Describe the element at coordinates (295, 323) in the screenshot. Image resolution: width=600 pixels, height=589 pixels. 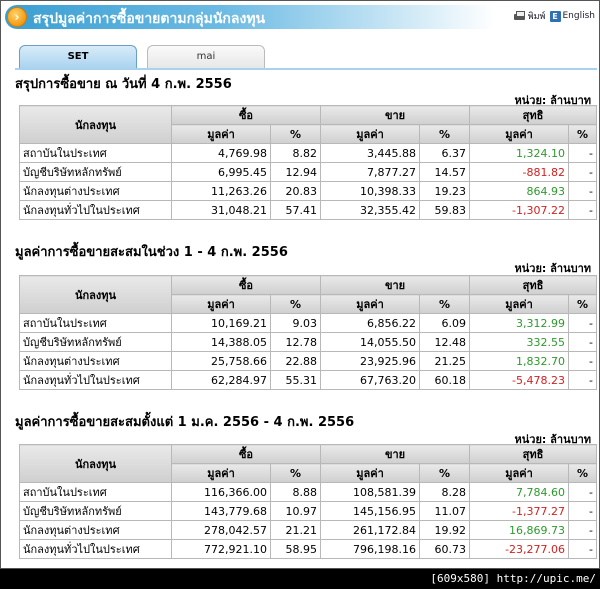
I see `buy-pct-cell: 9.03` at that location.